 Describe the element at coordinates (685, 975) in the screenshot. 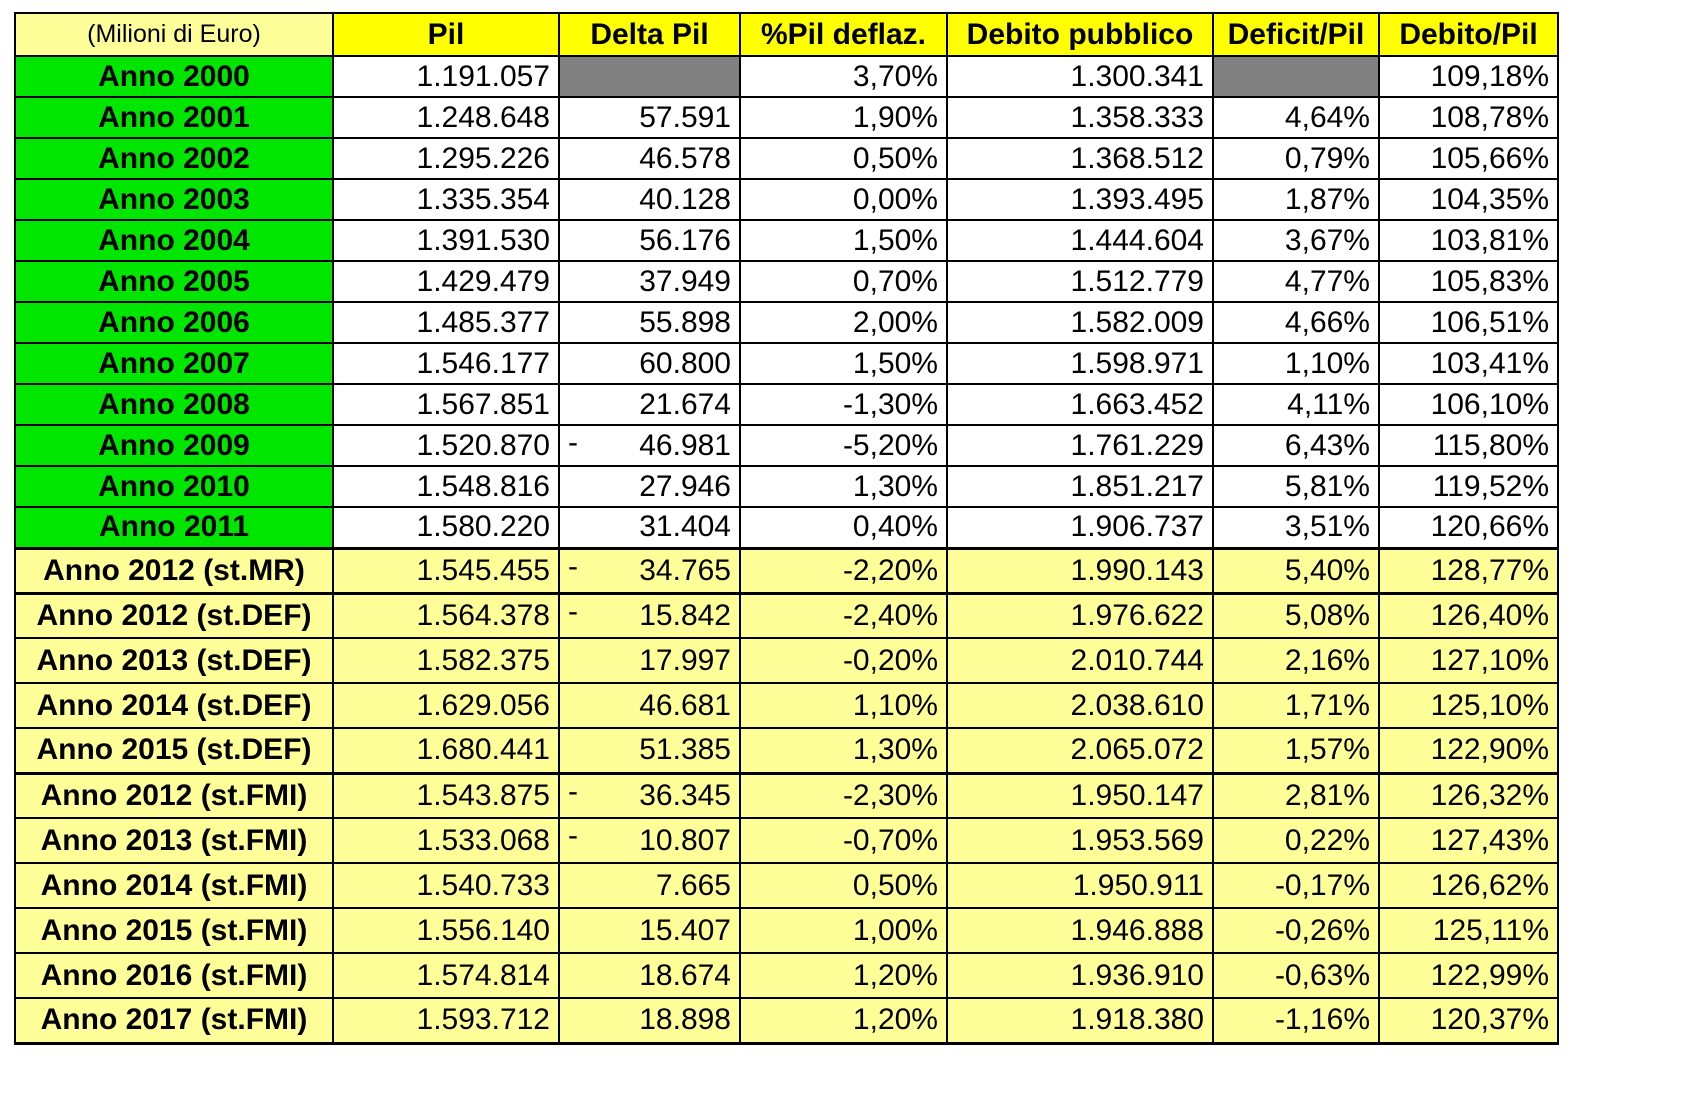

I see `delta-value: 18.674` at that location.